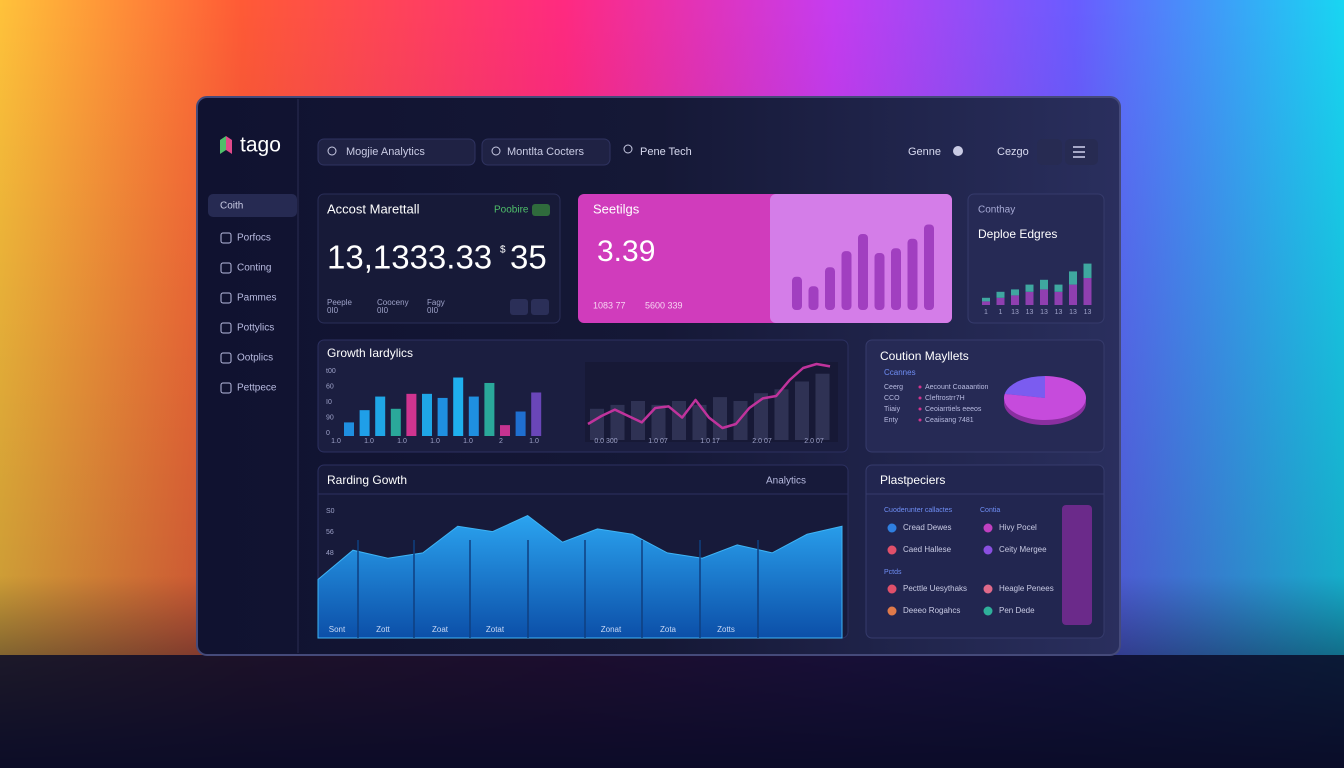 The width and height of the screenshot is (1344, 768). I want to click on person-name: Cread Dewes, so click(927, 527).